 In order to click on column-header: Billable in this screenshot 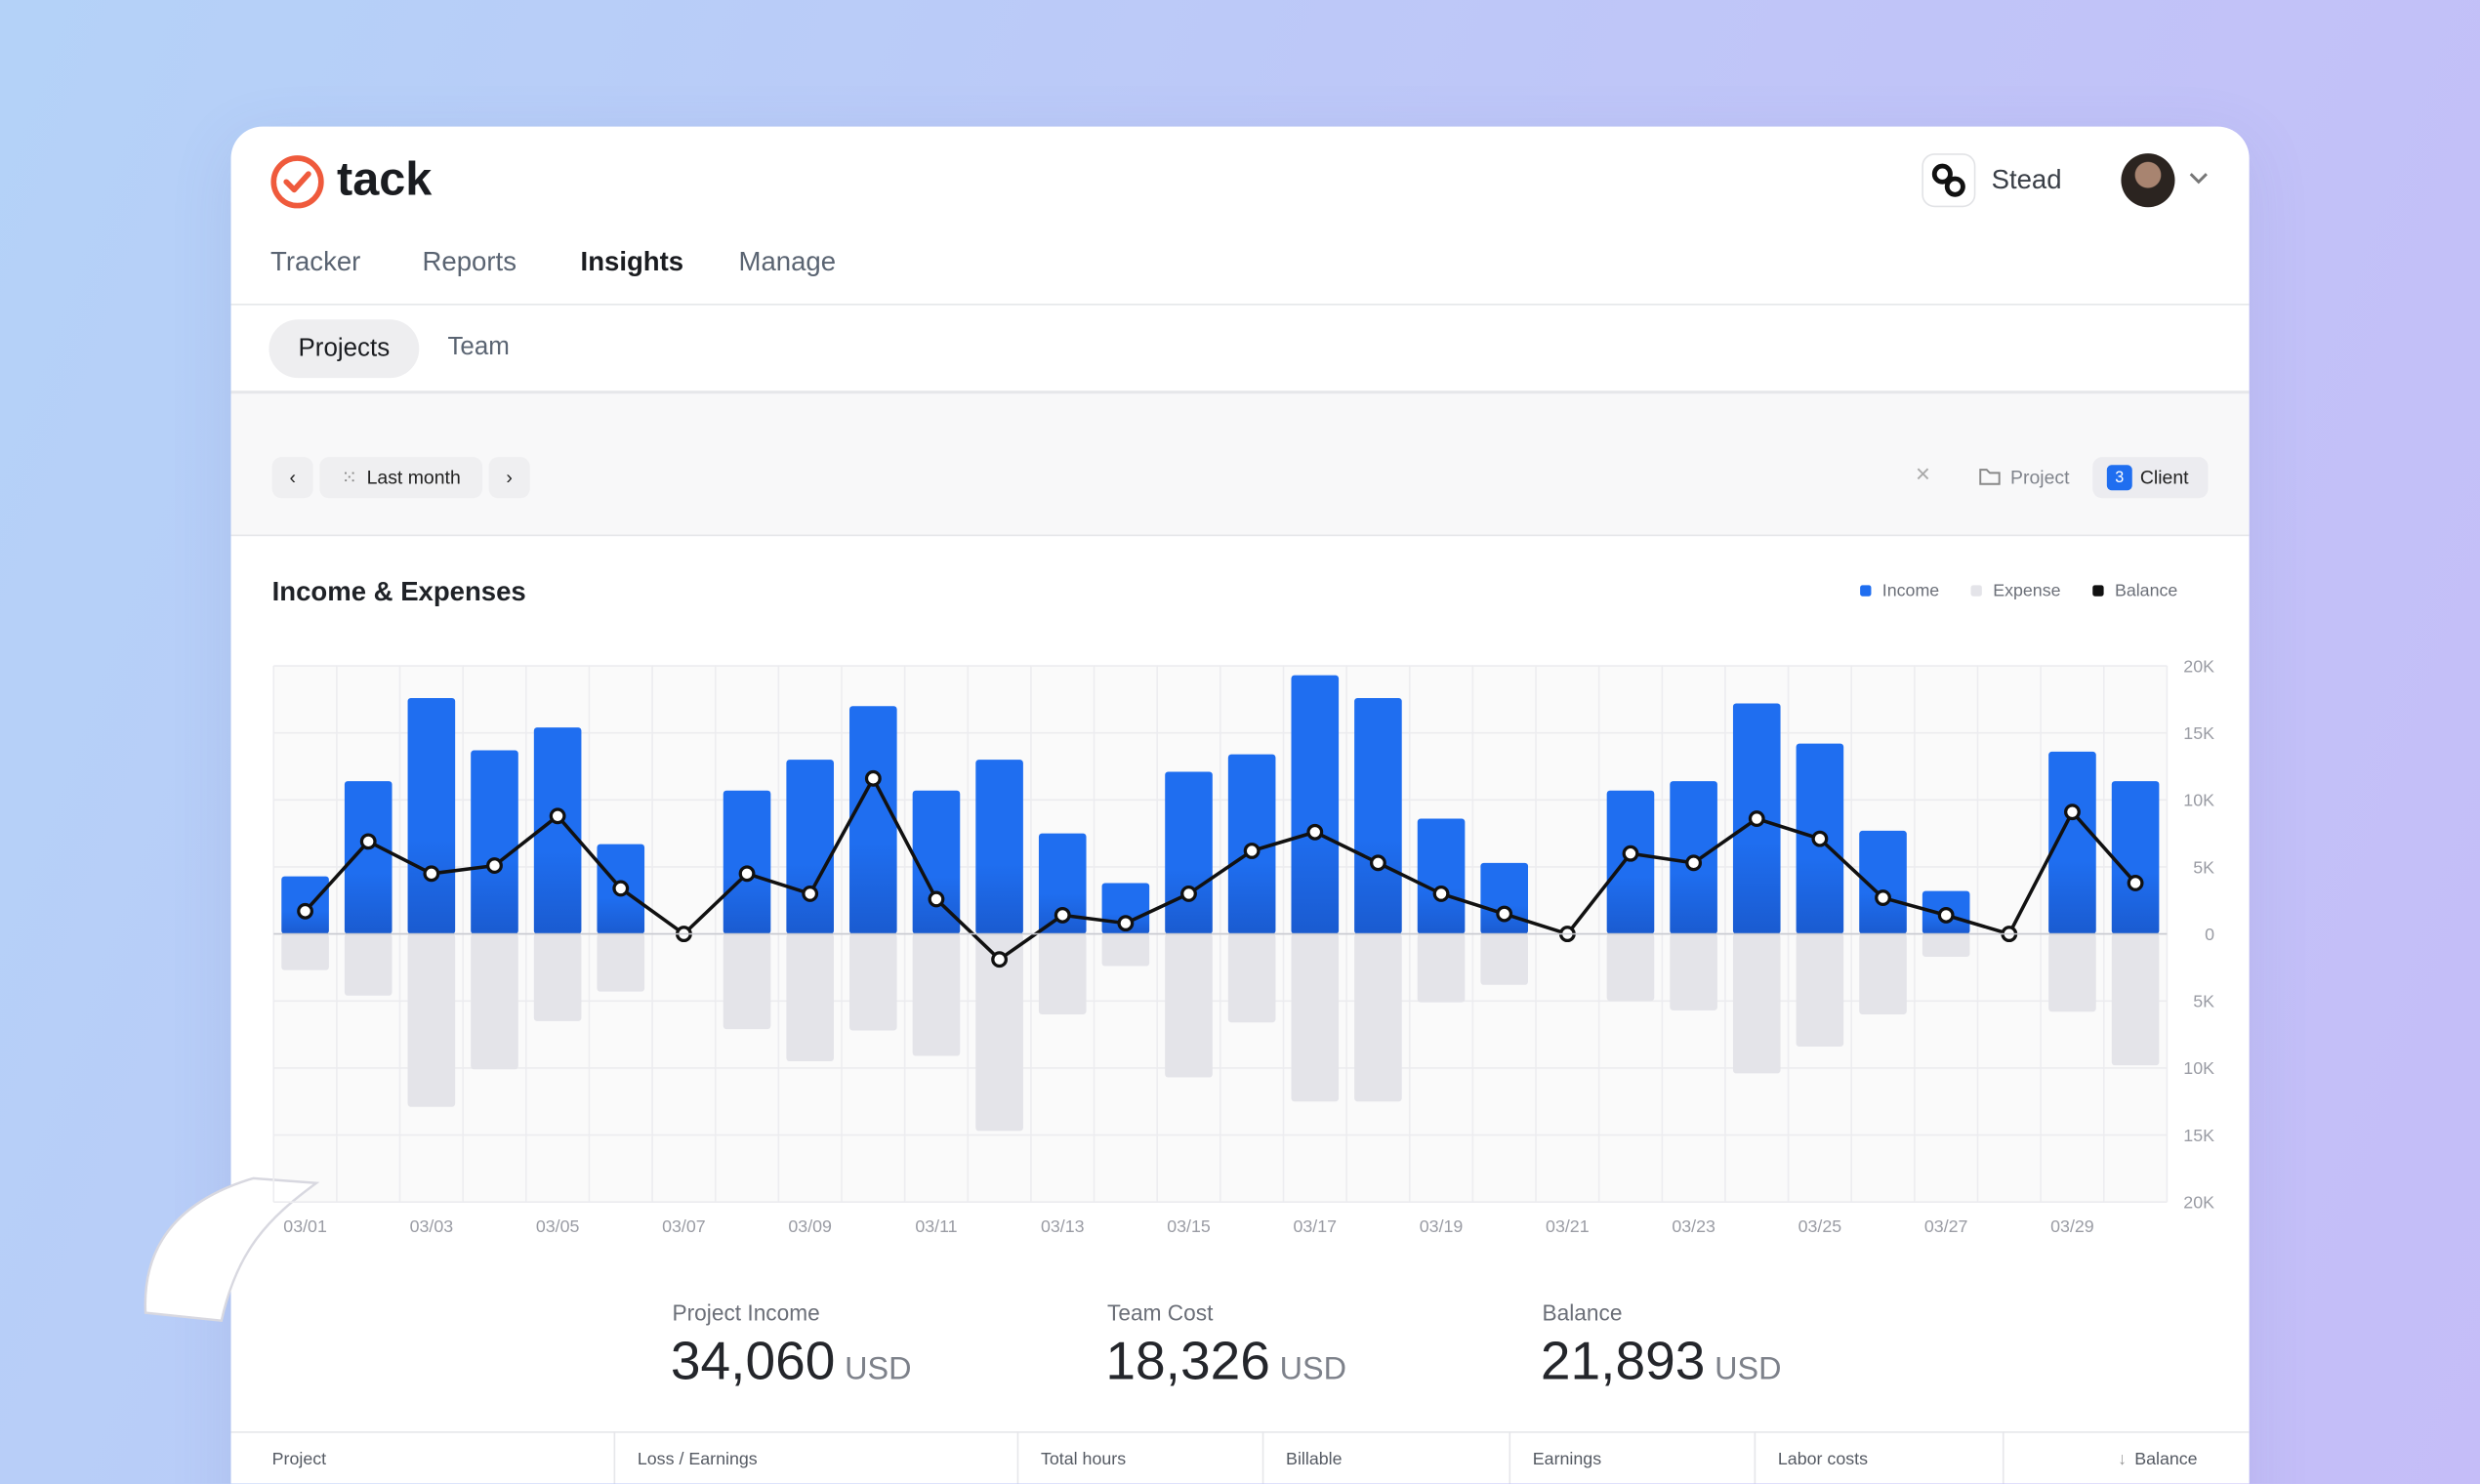, I will do `click(1315, 1460)`.